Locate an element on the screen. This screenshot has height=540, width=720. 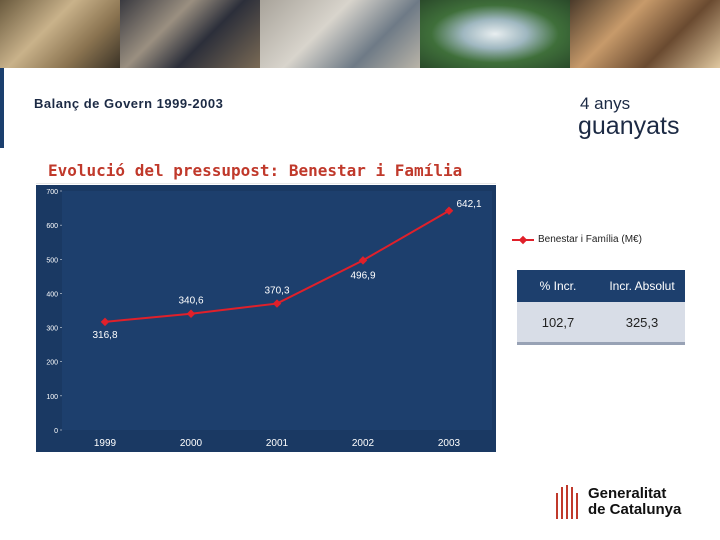
photo-street is located at coordinates (340, 34).